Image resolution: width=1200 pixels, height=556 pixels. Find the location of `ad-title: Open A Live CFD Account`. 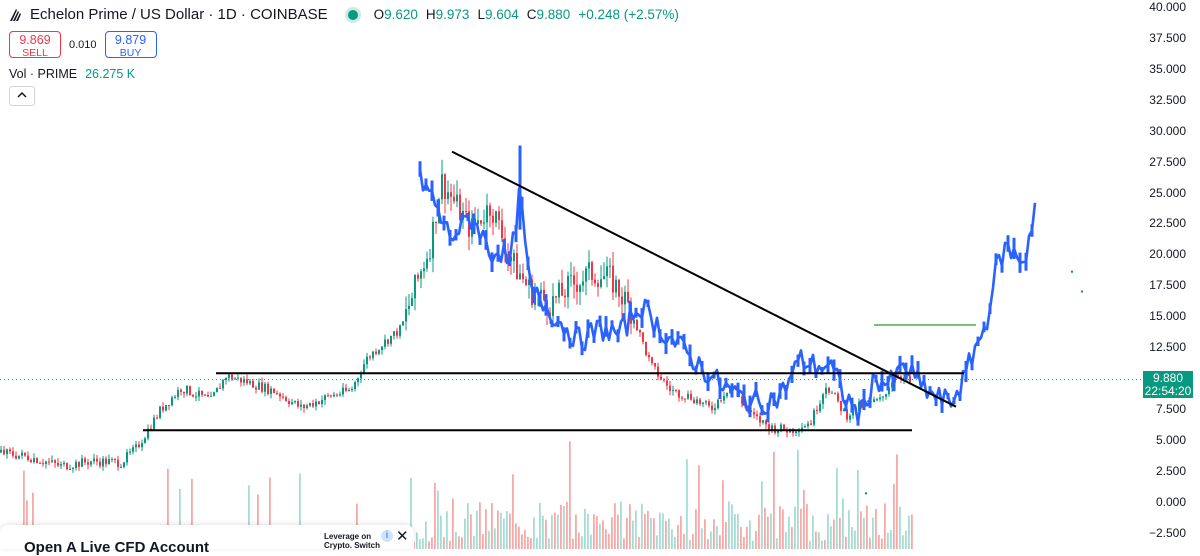

ad-title: Open A Live CFD Account is located at coordinates (117, 547).